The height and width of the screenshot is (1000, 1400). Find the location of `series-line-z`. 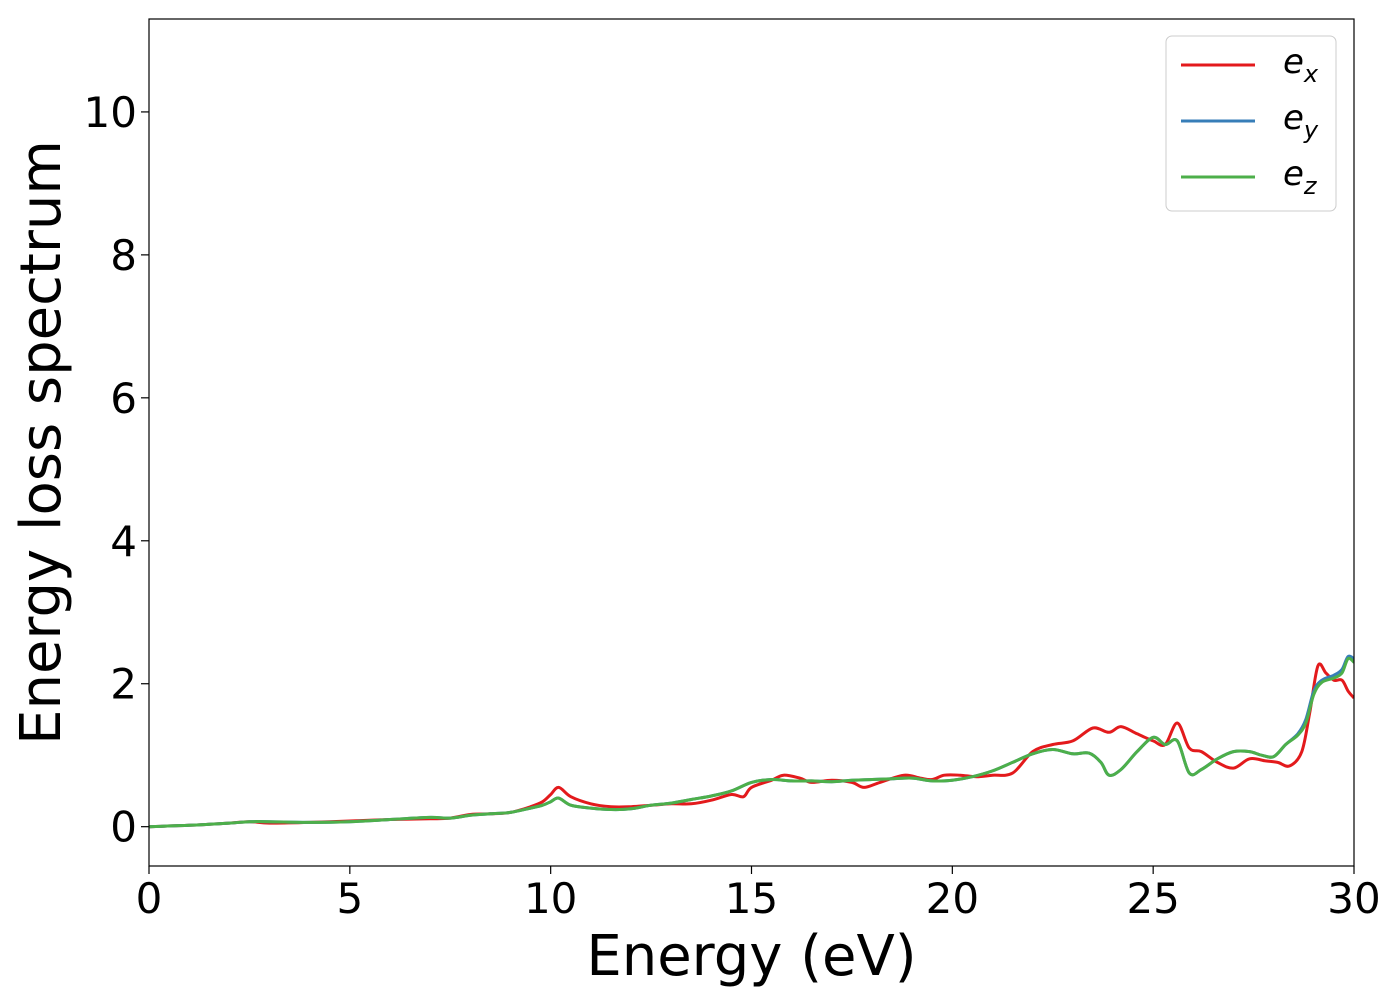

series-line-z is located at coordinates (751, 742).